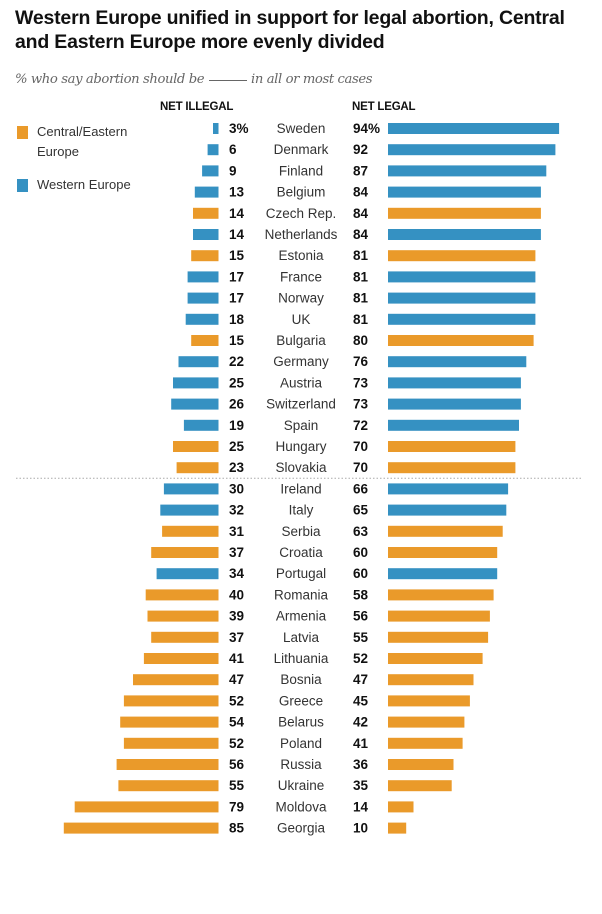 Image resolution: width=602 pixels, height=914 pixels. I want to click on label-illegal-armenia: 39, so click(236, 616).